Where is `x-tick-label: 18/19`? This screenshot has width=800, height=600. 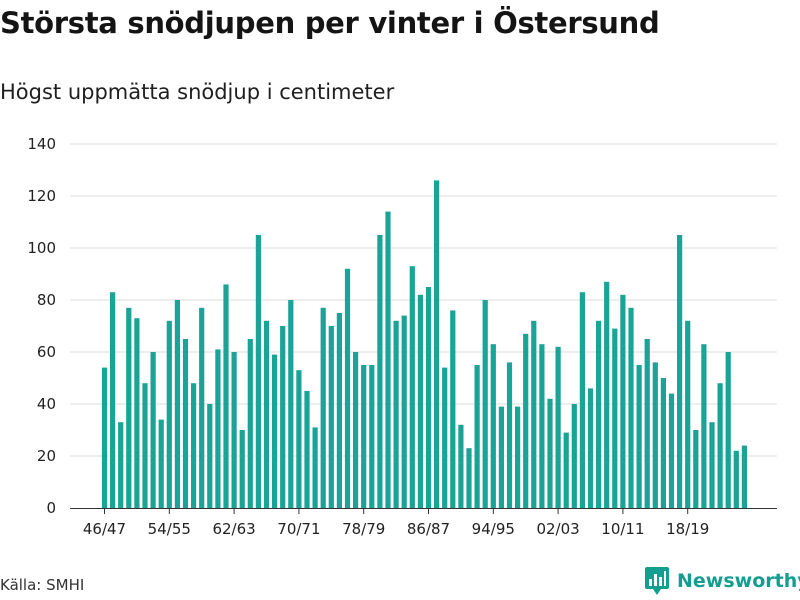 x-tick-label: 18/19 is located at coordinates (687, 529).